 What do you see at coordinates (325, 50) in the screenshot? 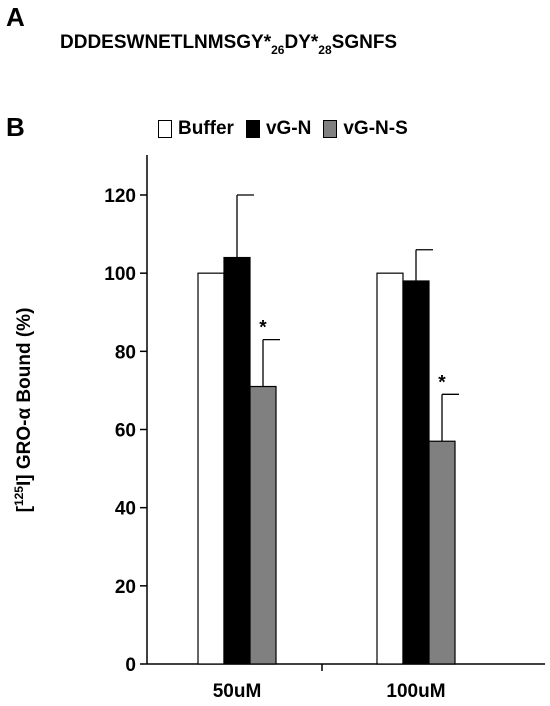
I see `sequence-subscript-2: 28` at bounding box center [325, 50].